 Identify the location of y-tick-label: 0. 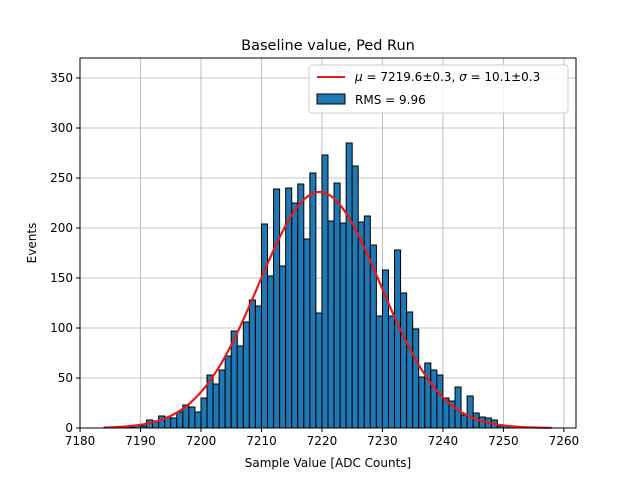
(69, 428).